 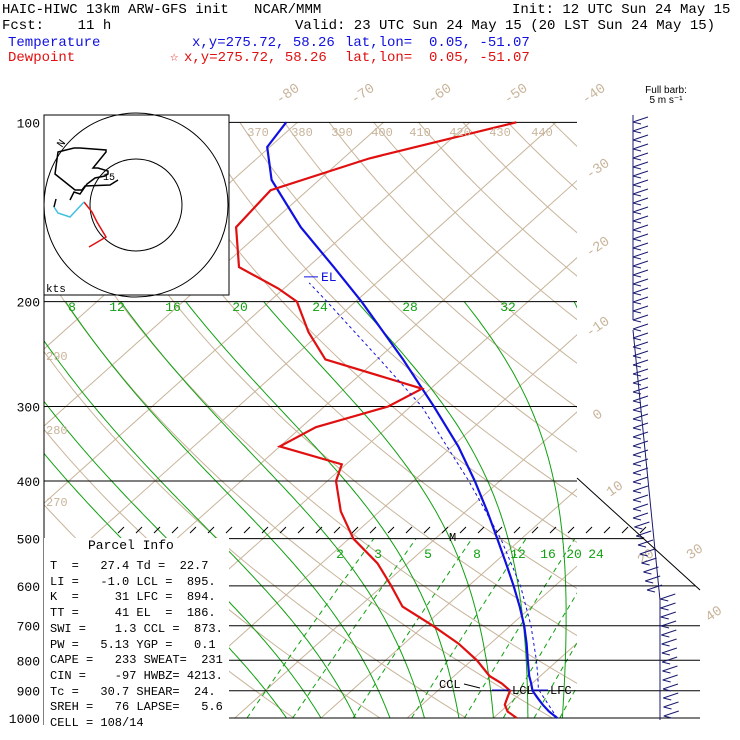 What do you see at coordinates (519, 628) in the screenshot?
I see `mixing-ratio-line` at bounding box center [519, 628].